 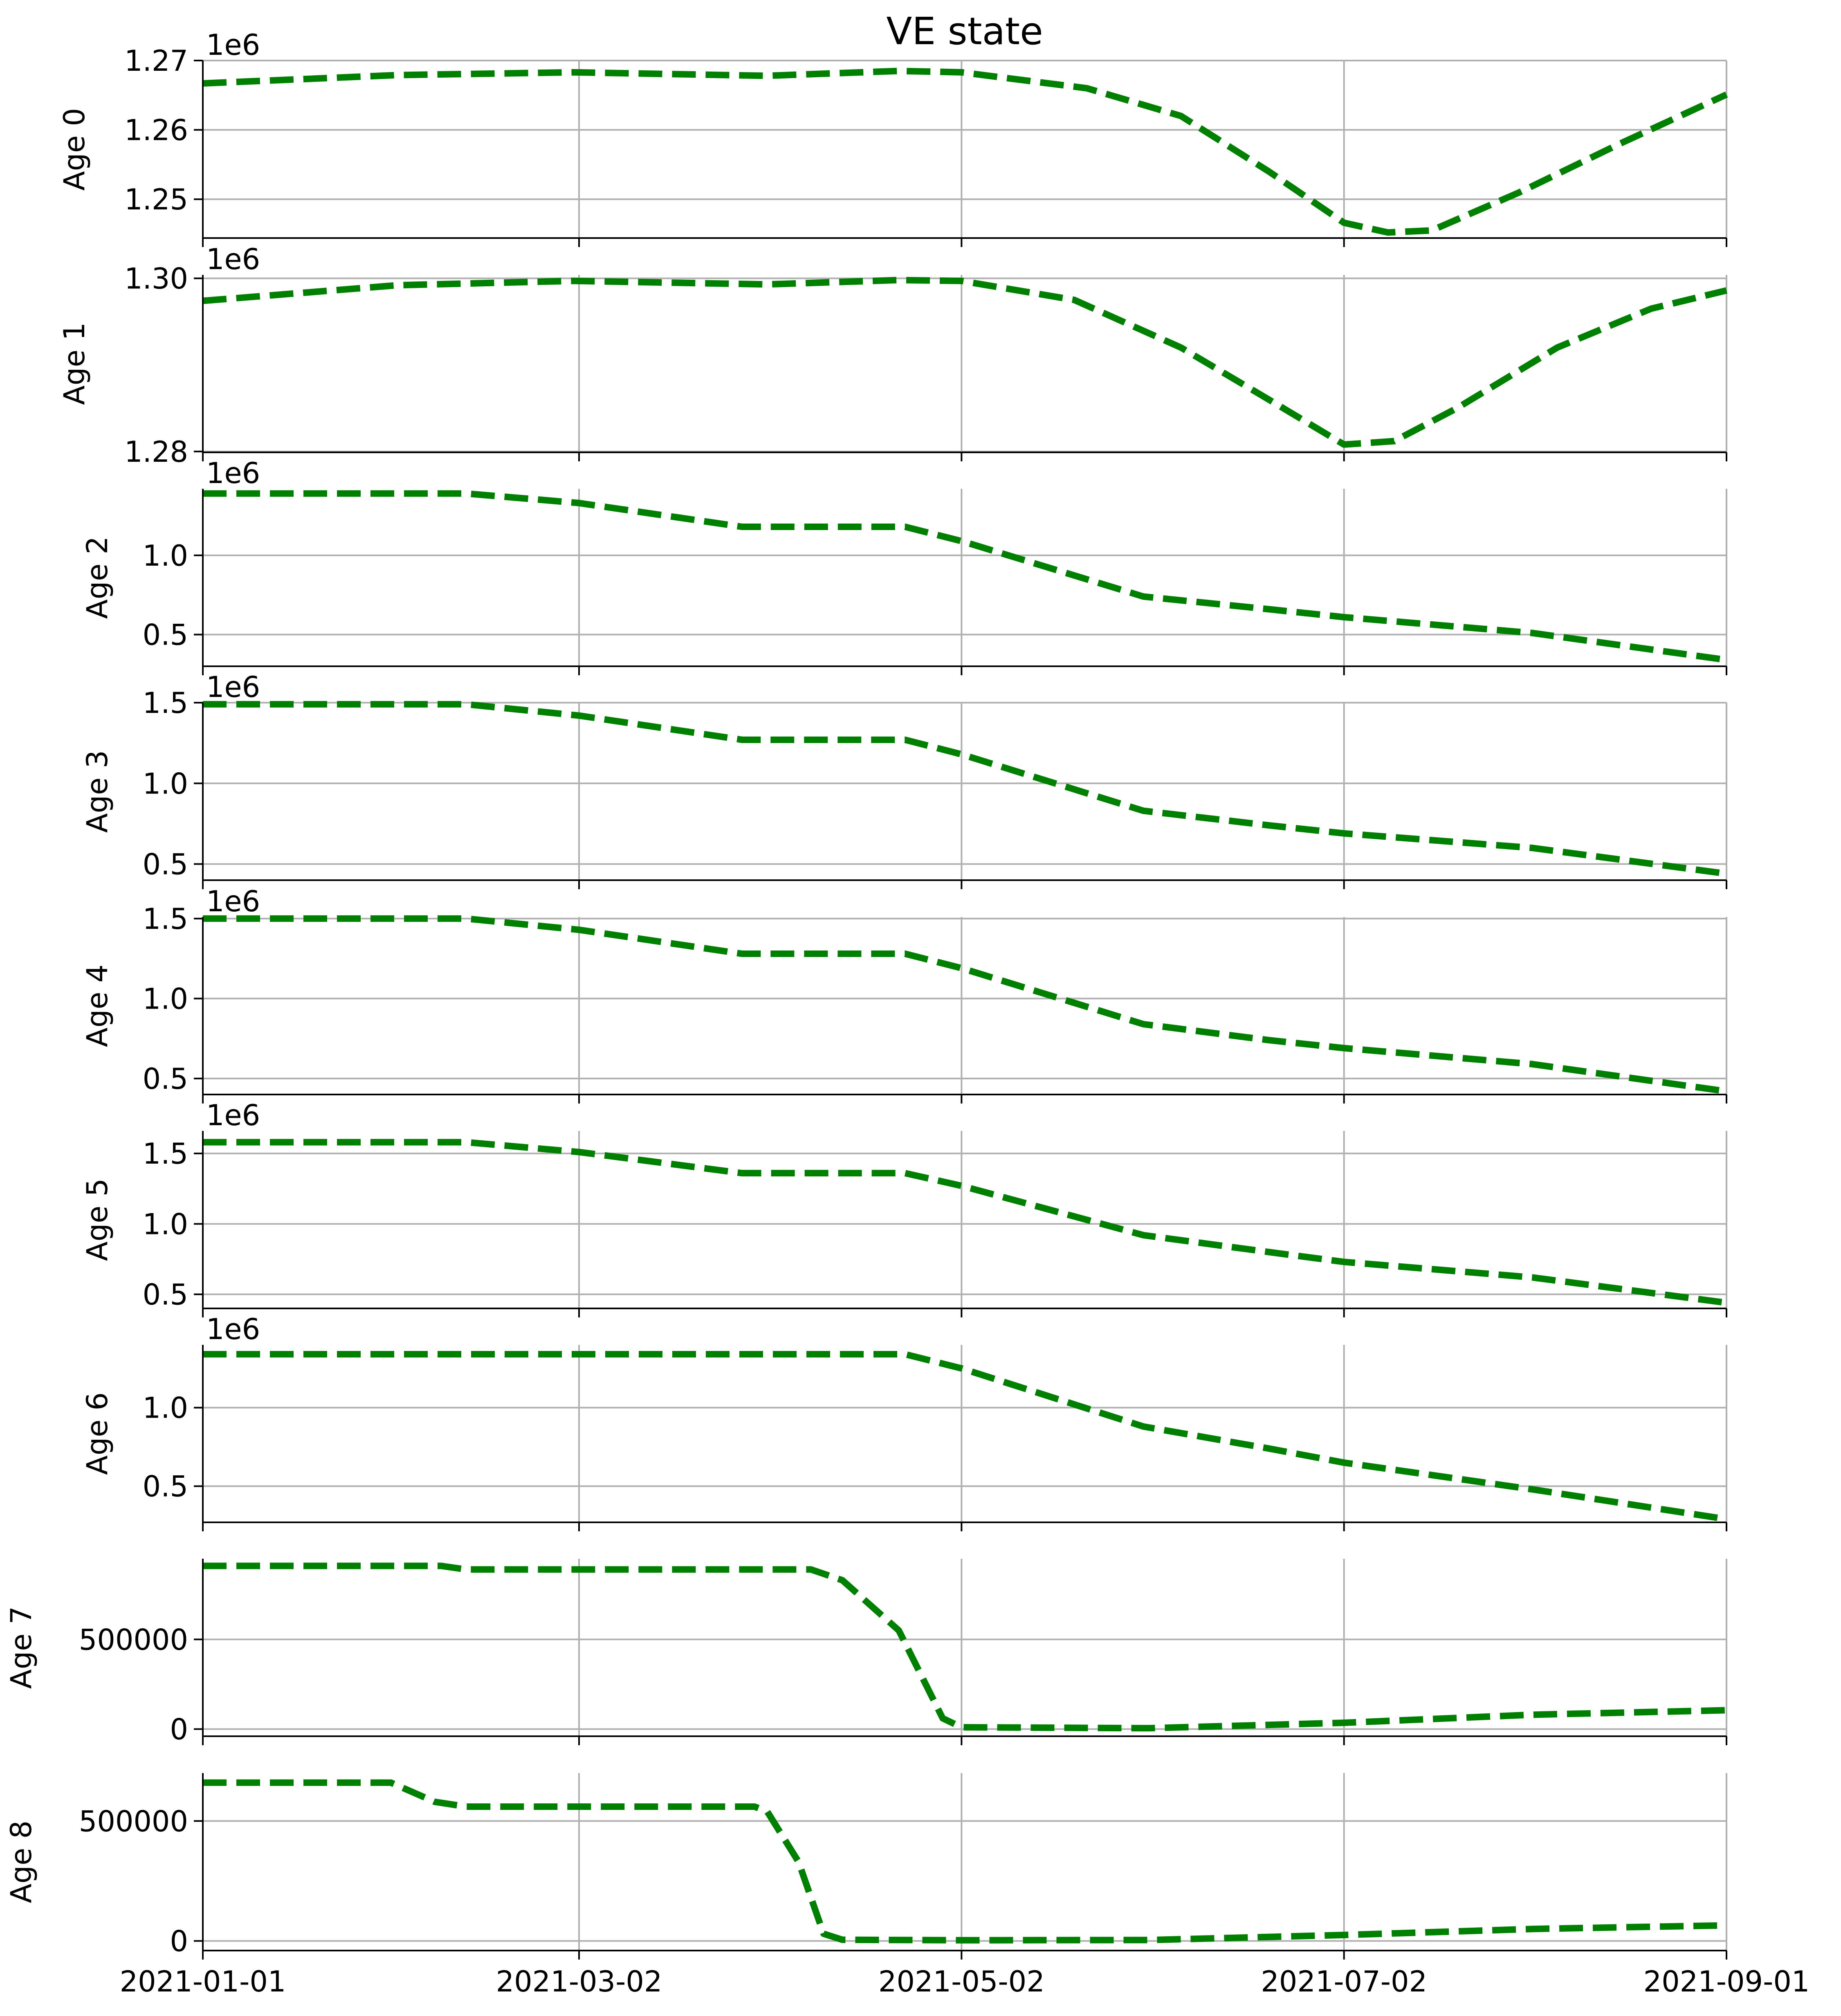 I want to click on y-axis-label: Age 5, so click(x=98, y=1219).